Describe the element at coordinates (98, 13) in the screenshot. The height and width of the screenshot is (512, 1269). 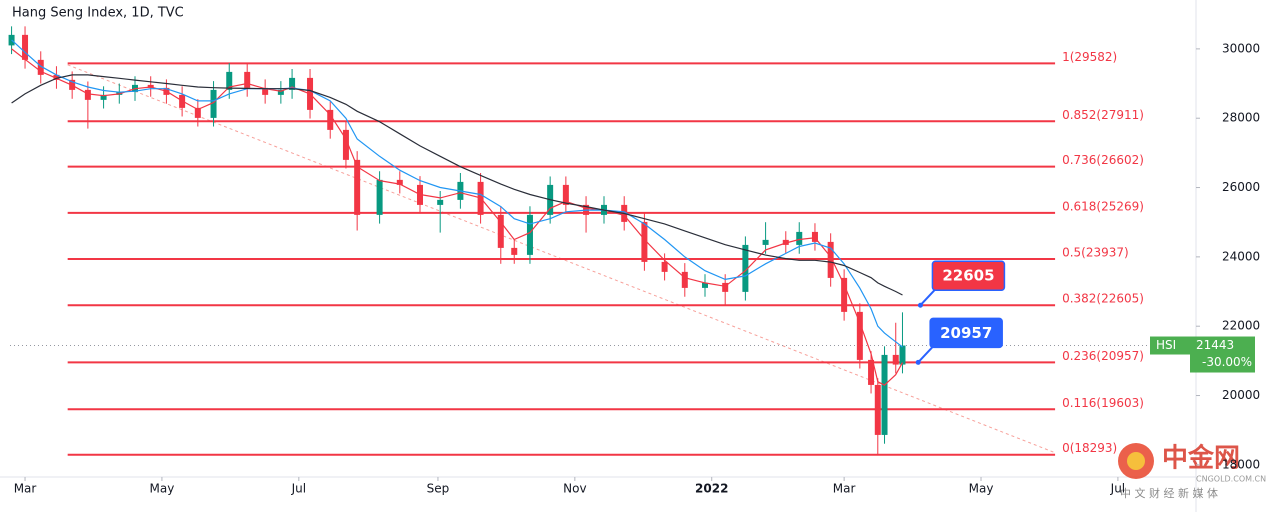
I see `chart-title: Hang Seng Index, 1D, TVC` at that location.